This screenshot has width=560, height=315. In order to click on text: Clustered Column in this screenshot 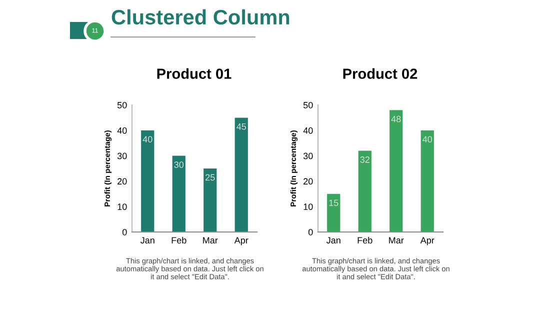, I will do `click(201, 17)`.